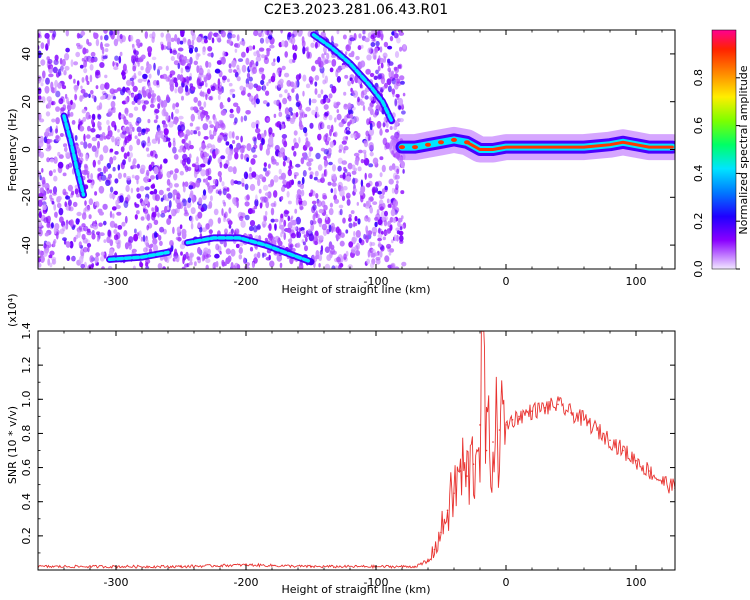 The height and width of the screenshot is (600, 750). What do you see at coordinates (26, 468) in the screenshot?
I see `y-tick-label: 0.6` at bounding box center [26, 468].